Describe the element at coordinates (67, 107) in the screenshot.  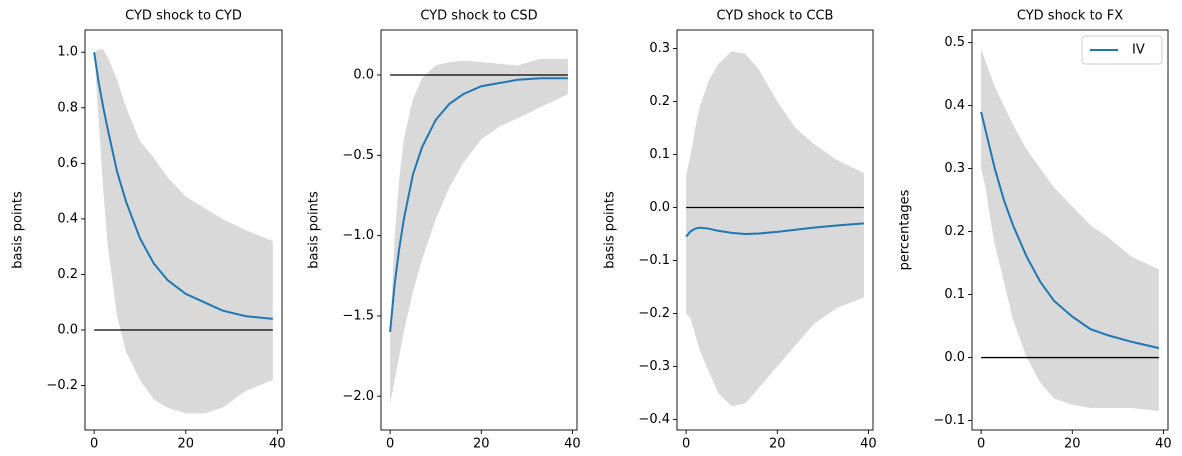
I see `y-tick-label: 0.8` at that location.